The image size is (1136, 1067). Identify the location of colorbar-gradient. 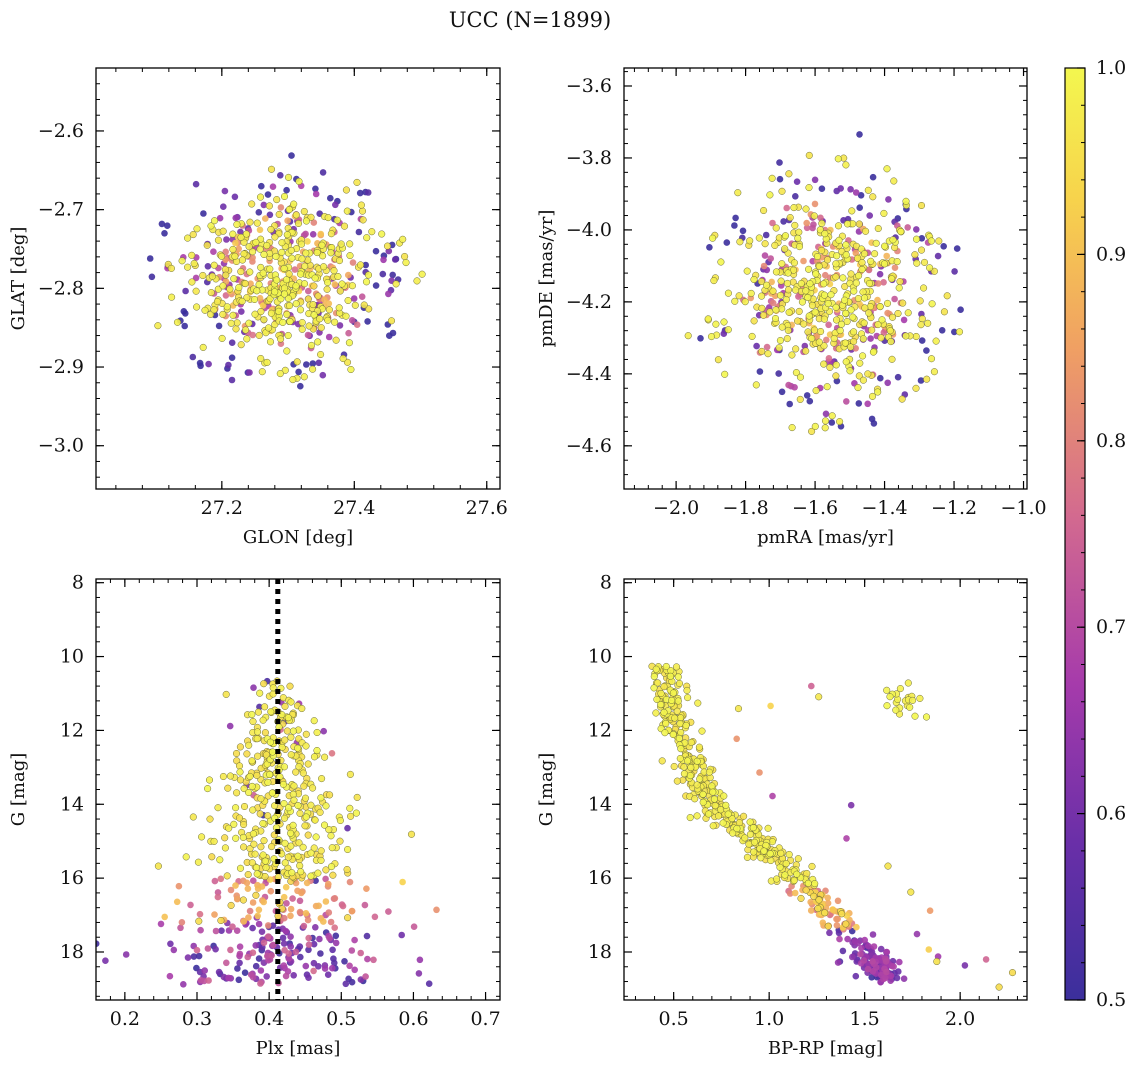
(1075, 534).